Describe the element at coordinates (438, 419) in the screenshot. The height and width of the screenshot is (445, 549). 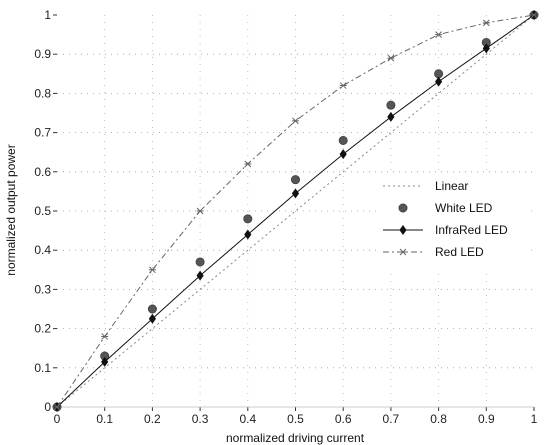
I see `x-tick-label: 0.8` at that location.